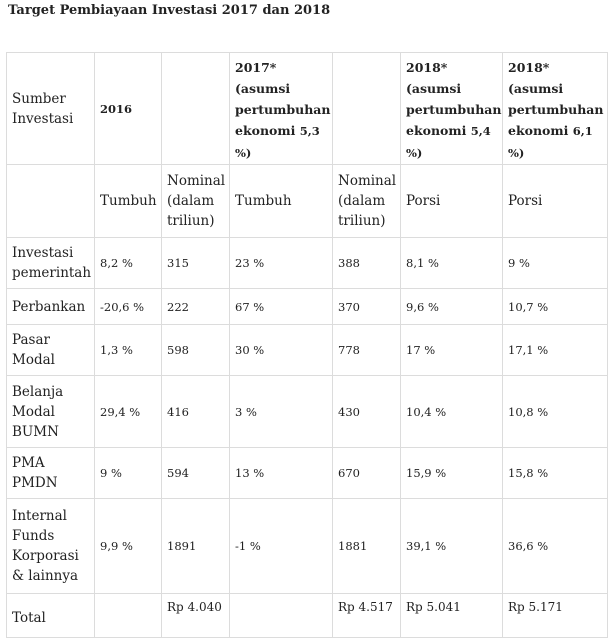 The image size is (615, 638). I want to click on cell-tumbuh-2016: 29,4 %, so click(128, 411).